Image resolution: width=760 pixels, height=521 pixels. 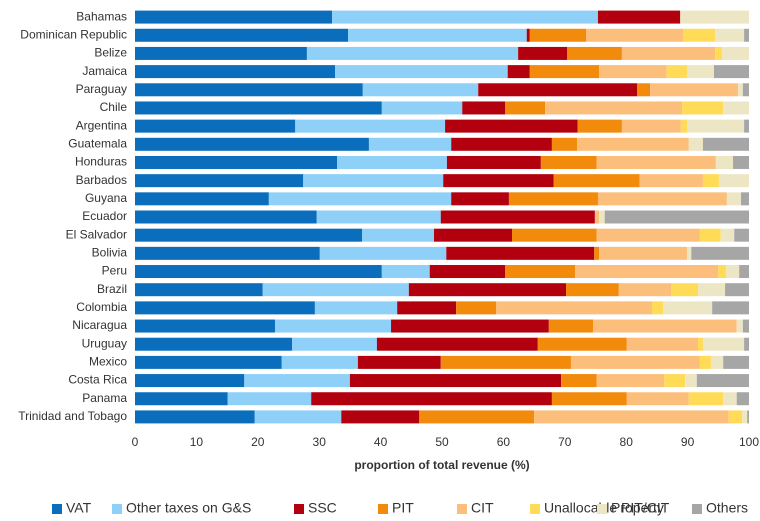 What do you see at coordinates (72, 416) in the screenshot?
I see `y-tick-label: Trinidad and Tobago` at bounding box center [72, 416].